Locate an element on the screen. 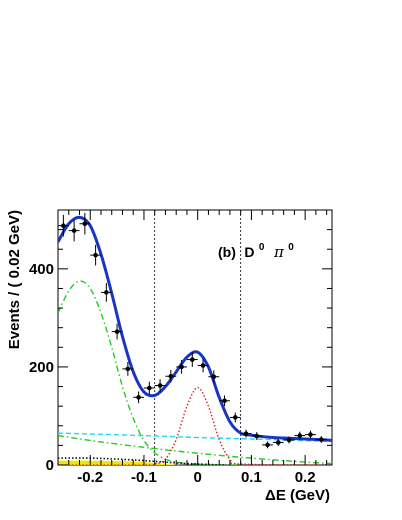  annotation-pion: π is located at coordinates (279, 252).